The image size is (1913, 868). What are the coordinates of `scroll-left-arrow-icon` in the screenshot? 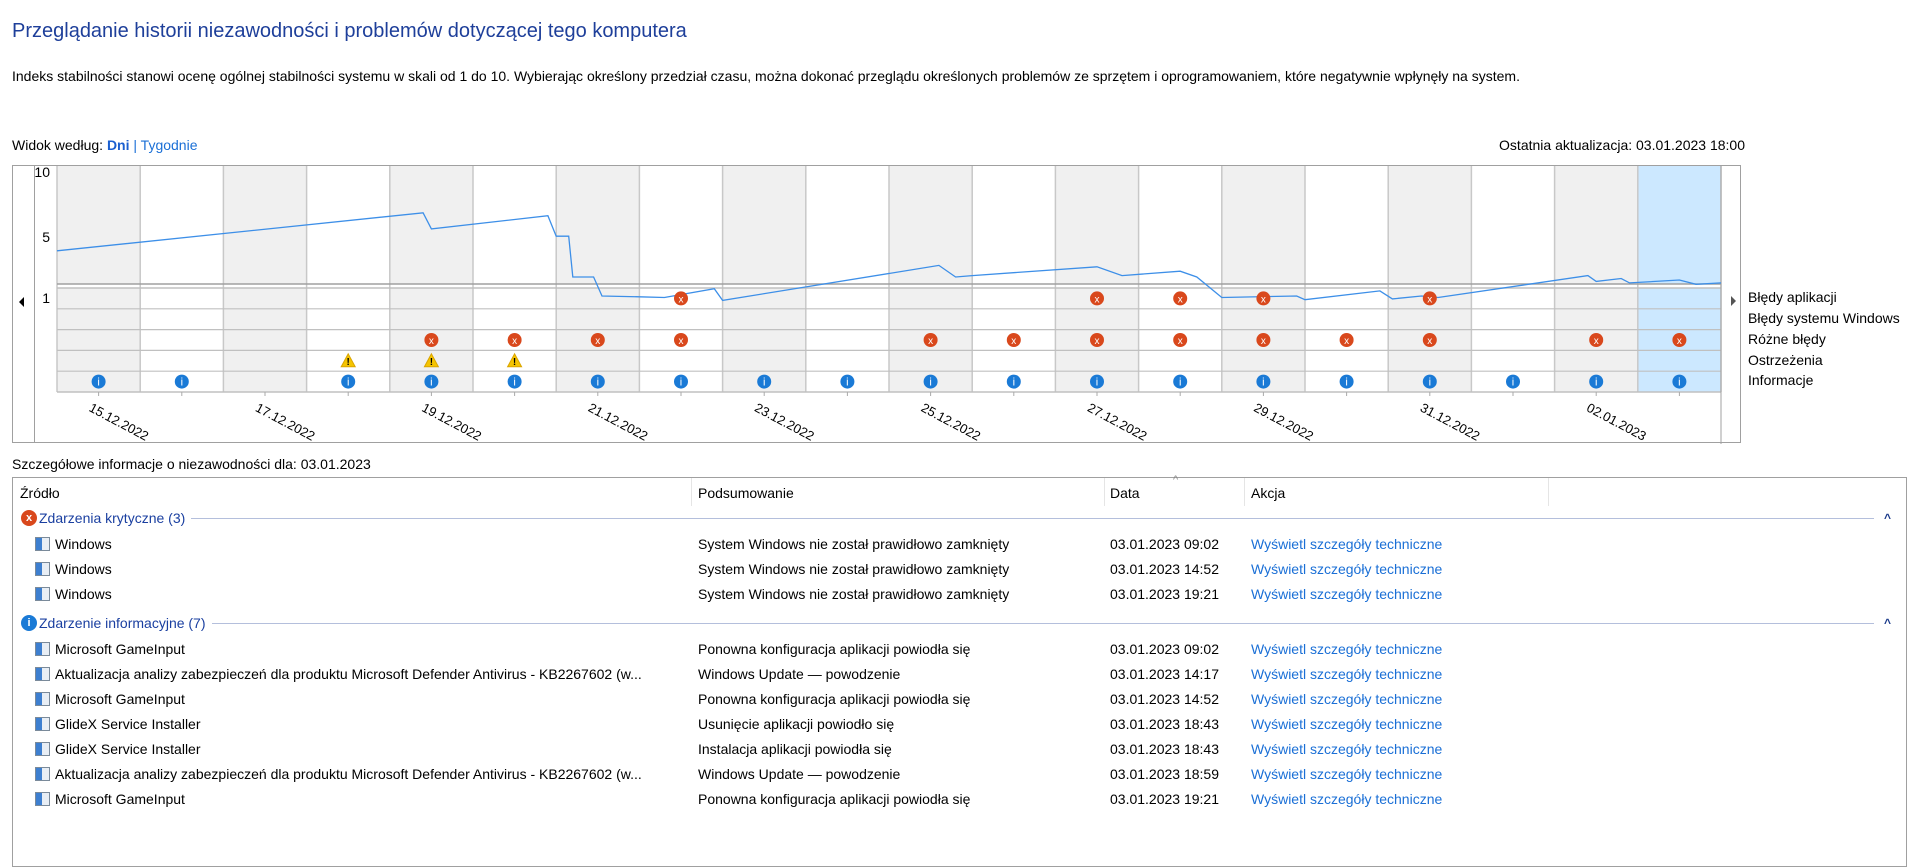 It's located at (21, 302).